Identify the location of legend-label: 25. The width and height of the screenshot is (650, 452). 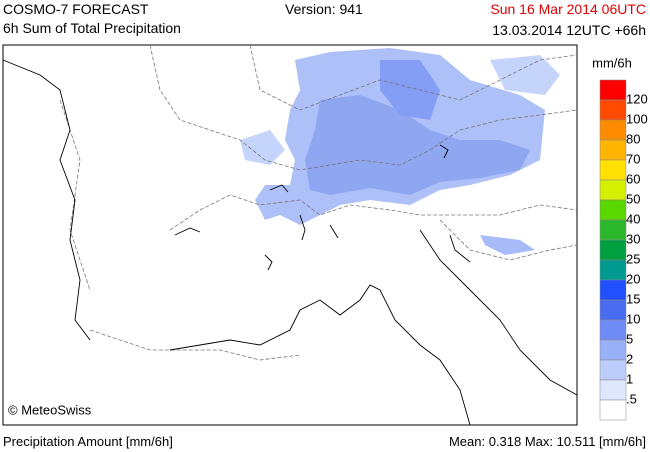
(633, 258).